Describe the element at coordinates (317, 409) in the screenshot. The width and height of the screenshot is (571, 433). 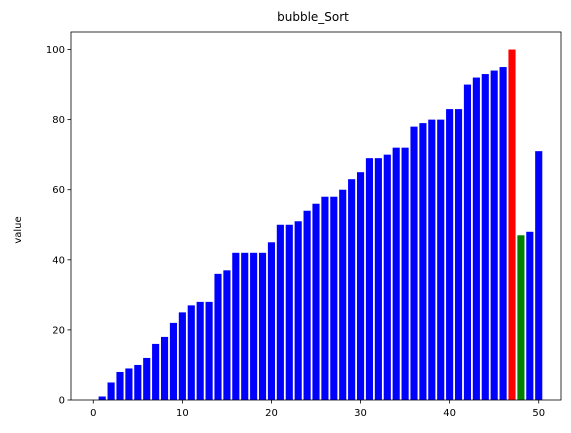
I see `x-axis-ticks: 0 10 20 30 40 50` at that location.